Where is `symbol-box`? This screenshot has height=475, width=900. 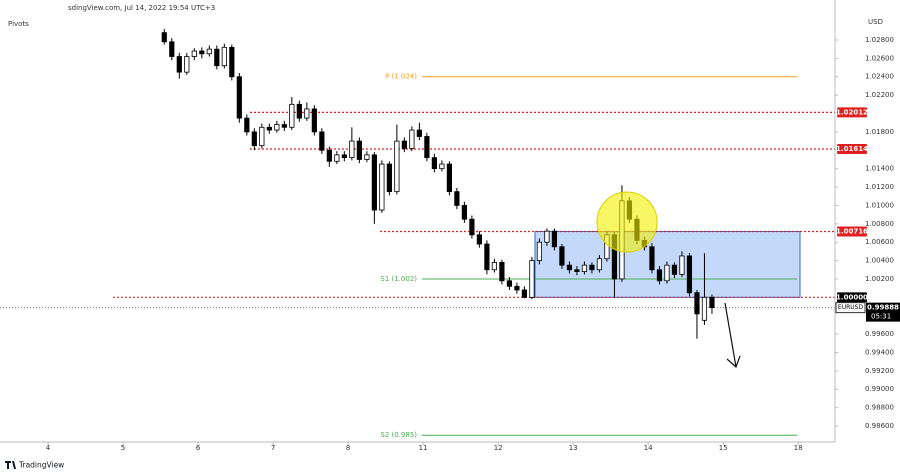
symbol-box is located at coordinates (850, 308).